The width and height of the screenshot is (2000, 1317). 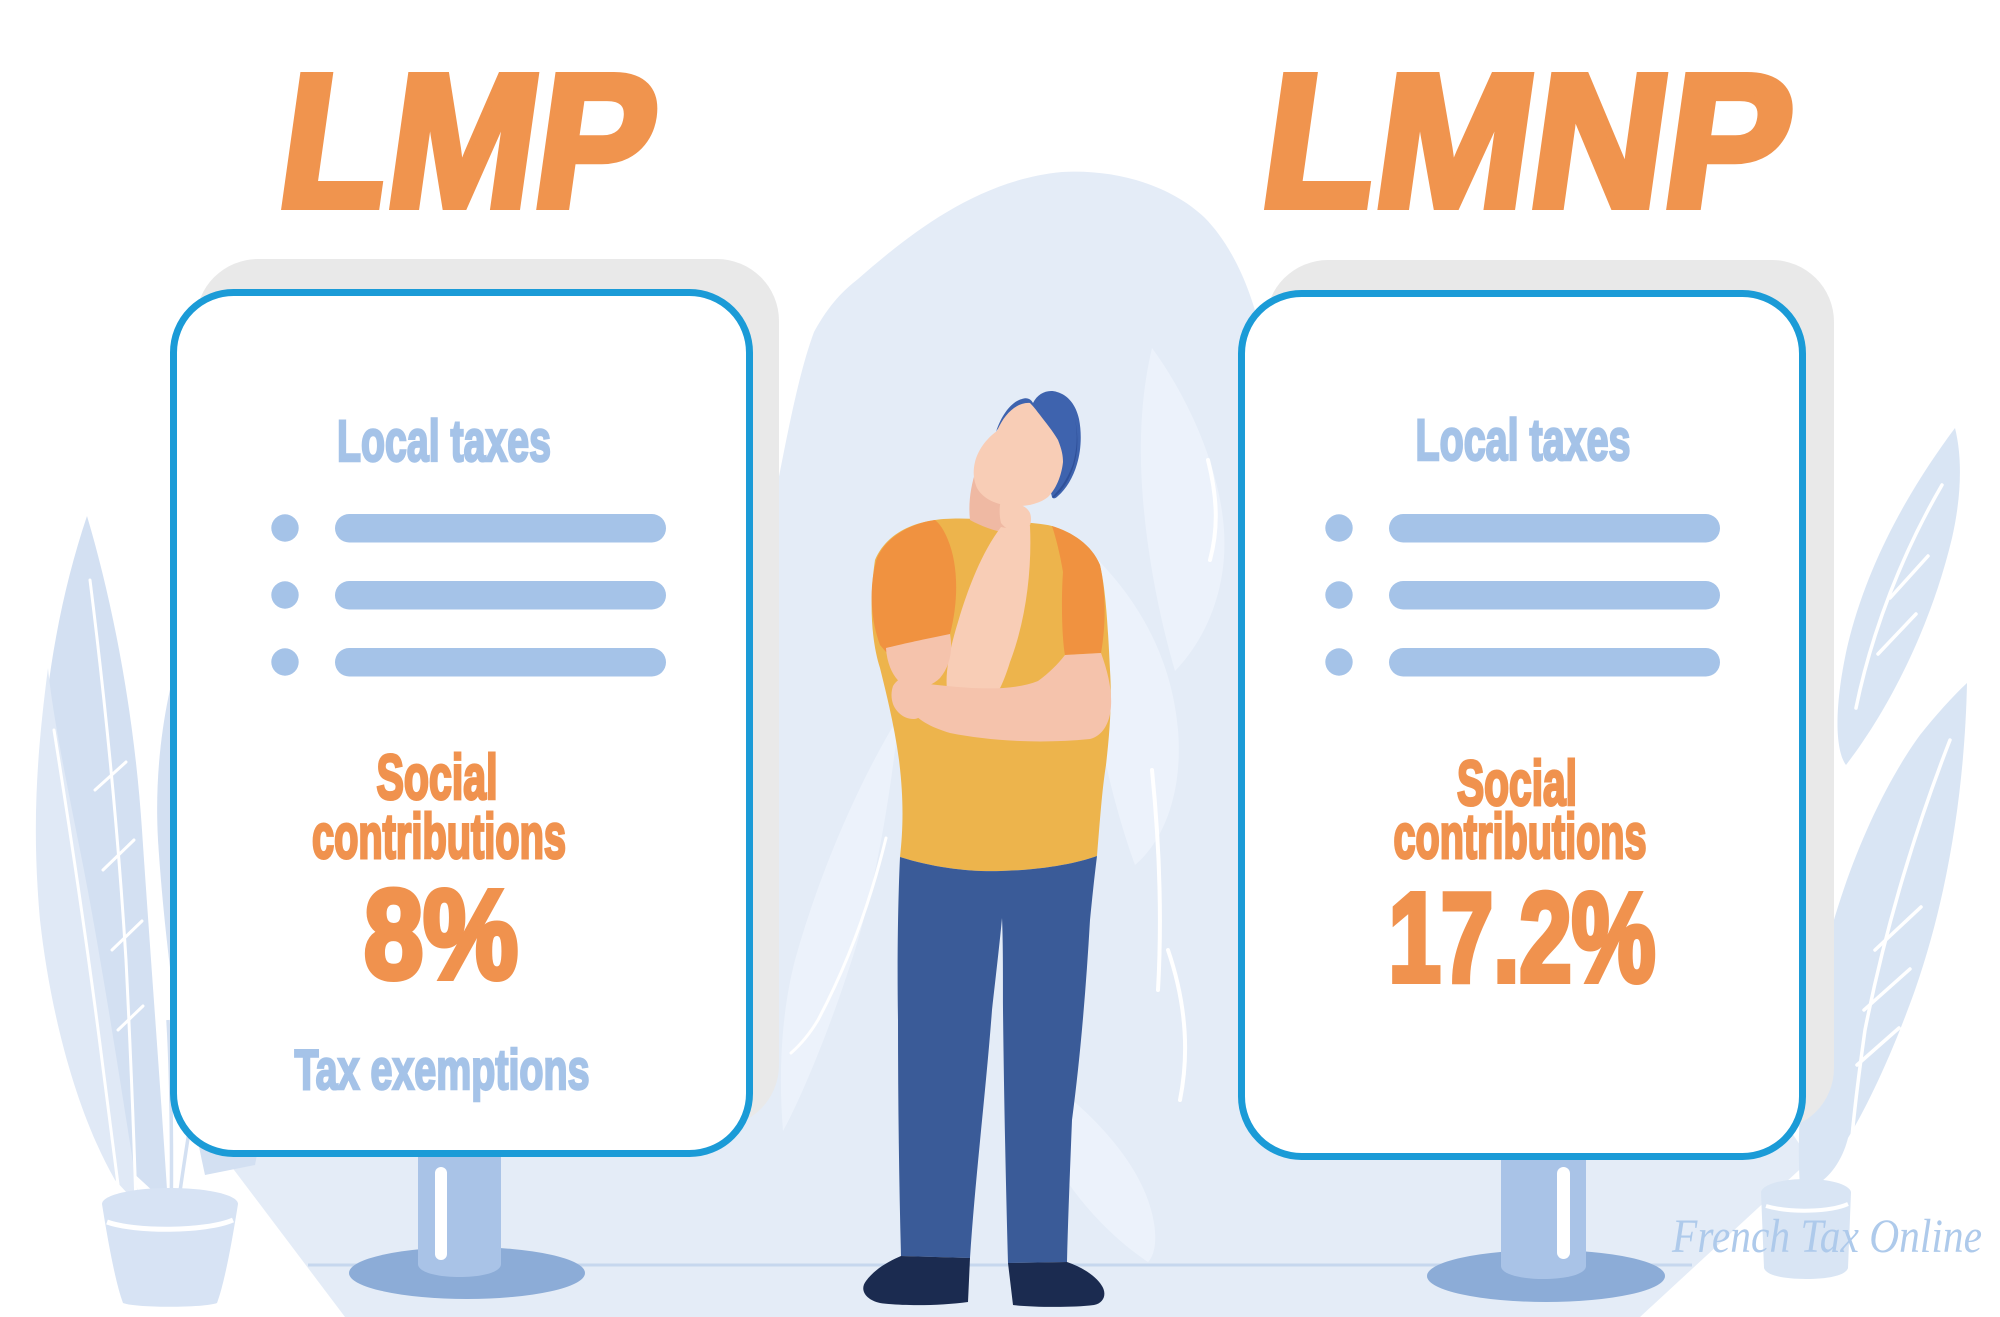 What do you see at coordinates (1522, 937) in the screenshot?
I see `svg-text: 17.2%` at bounding box center [1522, 937].